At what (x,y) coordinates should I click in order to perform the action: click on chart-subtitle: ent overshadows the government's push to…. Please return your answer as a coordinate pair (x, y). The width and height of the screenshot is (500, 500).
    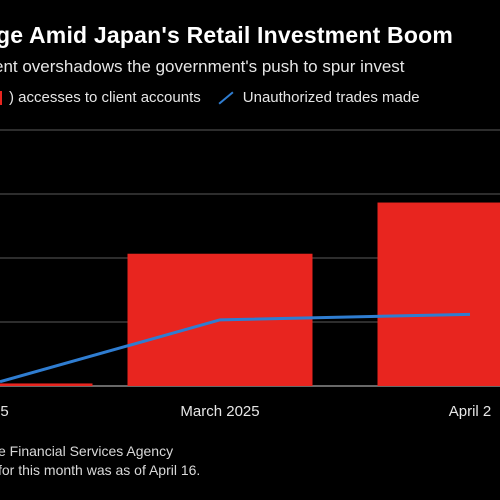
    Looking at the image, I should click on (202, 66).